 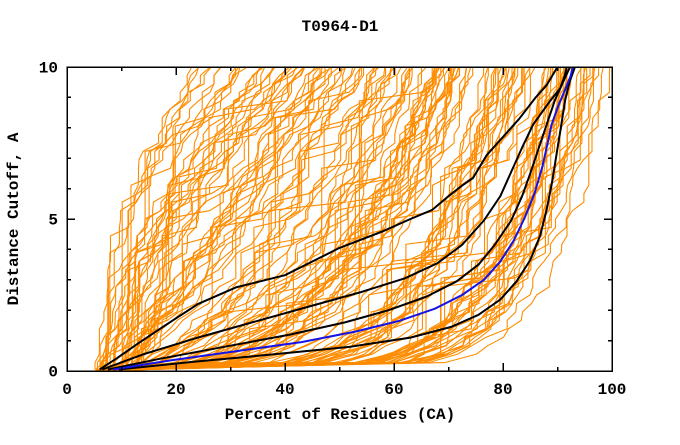 What do you see at coordinates (67, 390) in the screenshot?
I see `x-tick-label: 0` at bounding box center [67, 390].